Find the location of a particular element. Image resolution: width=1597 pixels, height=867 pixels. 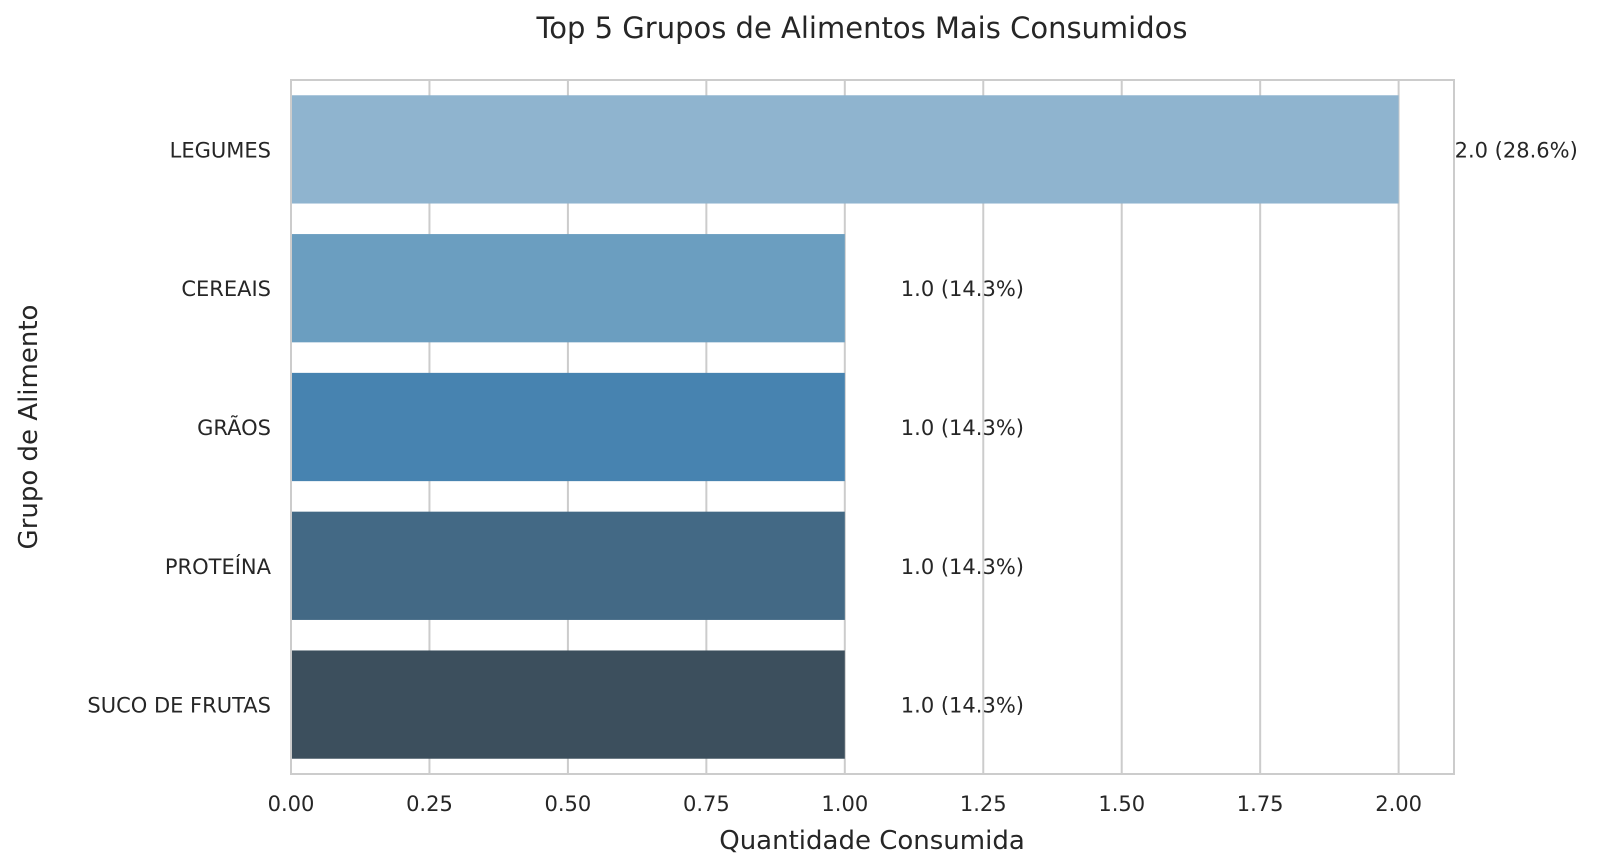

y-tick-label: CEREAIS is located at coordinates (226, 289).